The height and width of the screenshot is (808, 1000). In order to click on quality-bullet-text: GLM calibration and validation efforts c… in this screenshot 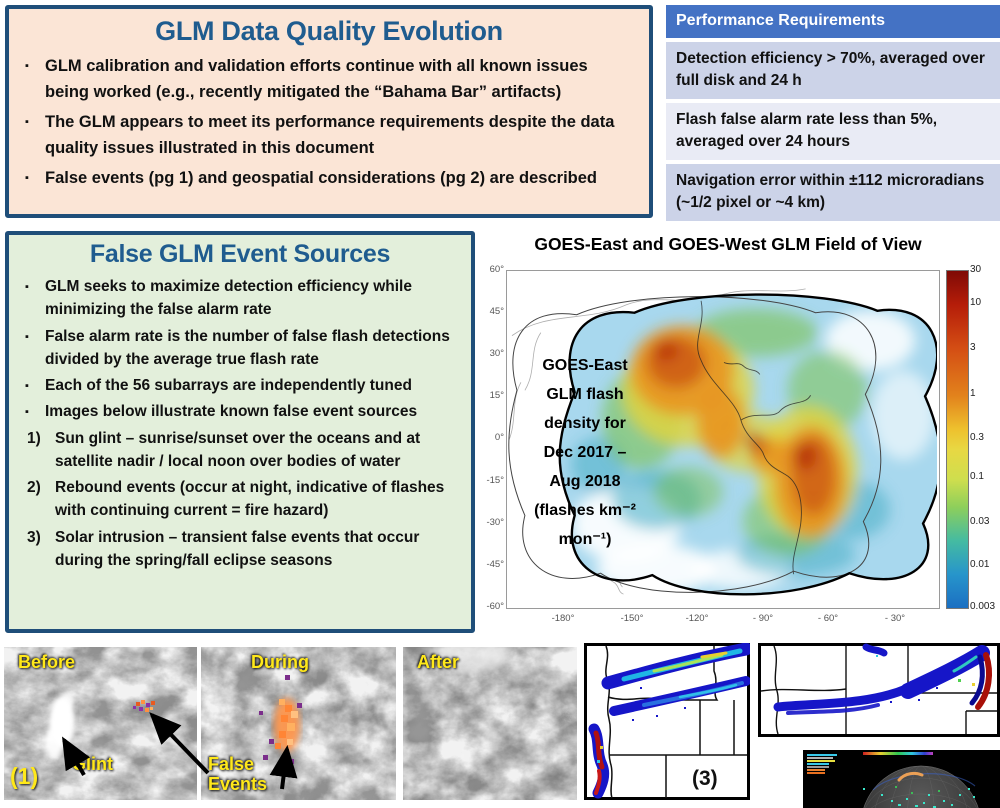, I will do `click(316, 79)`.